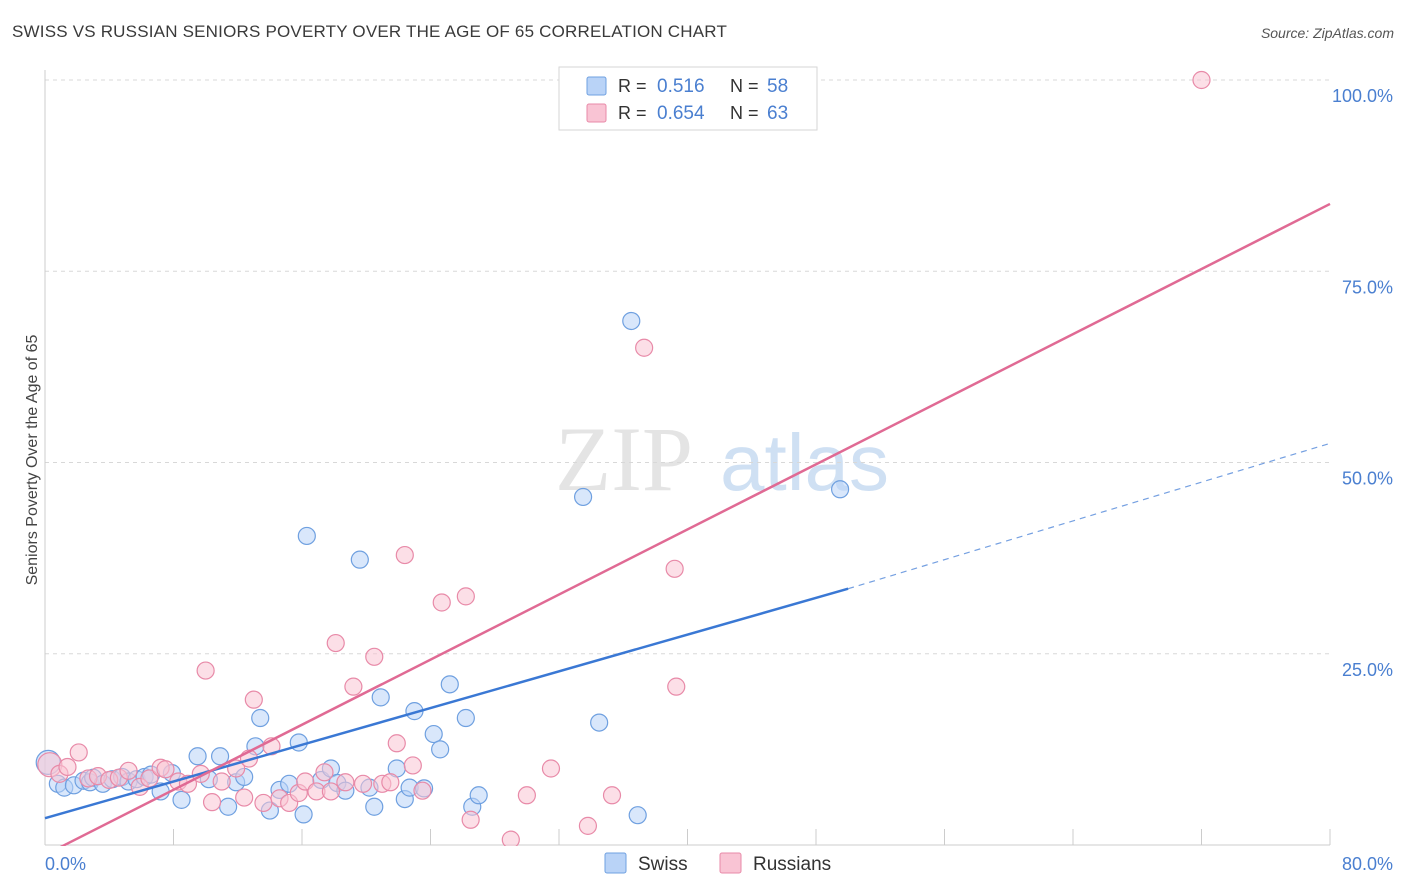 The height and width of the screenshot is (892, 1406). I want to click on y-tick-label: 100.0%, so click(1362, 96).